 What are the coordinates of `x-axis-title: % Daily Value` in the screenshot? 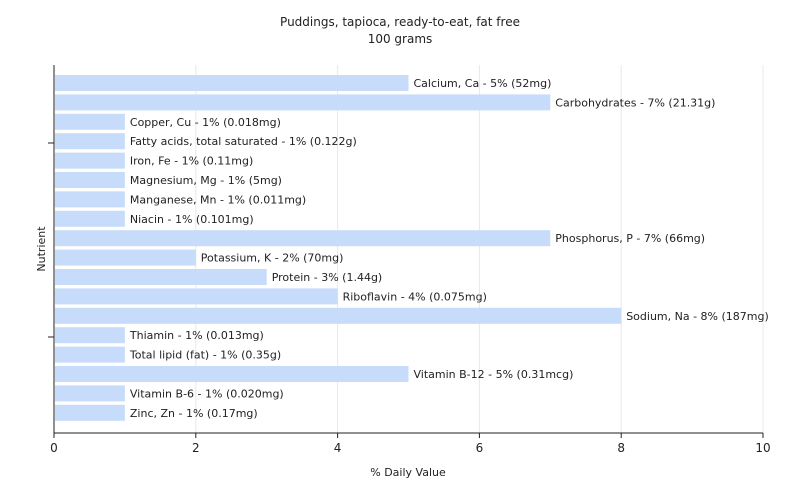 It's located at (408, 472).